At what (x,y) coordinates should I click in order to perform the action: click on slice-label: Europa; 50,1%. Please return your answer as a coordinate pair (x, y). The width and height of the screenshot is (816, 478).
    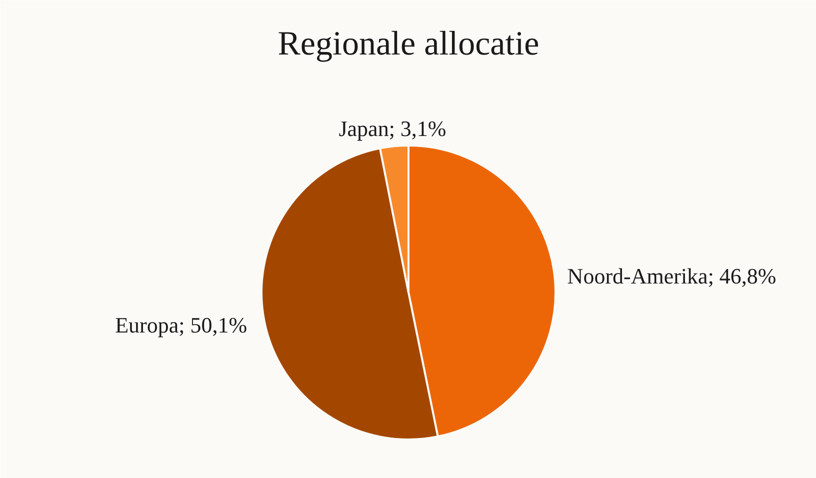
    Looking at the image, I should click on (181, 325).